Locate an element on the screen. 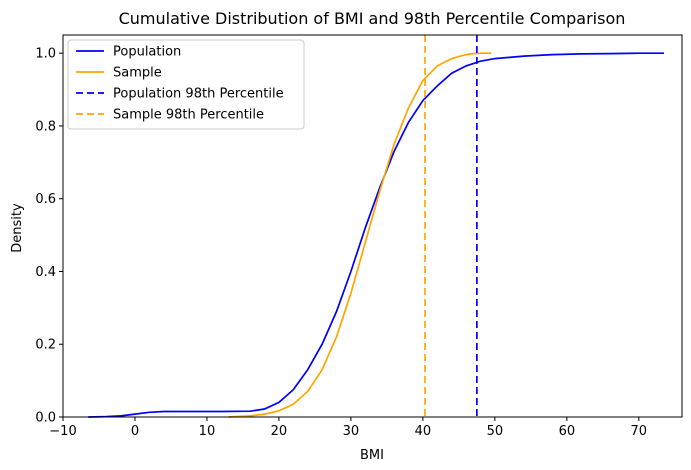  y-tick-label: 0.8 is located at coordinates (45, 126).